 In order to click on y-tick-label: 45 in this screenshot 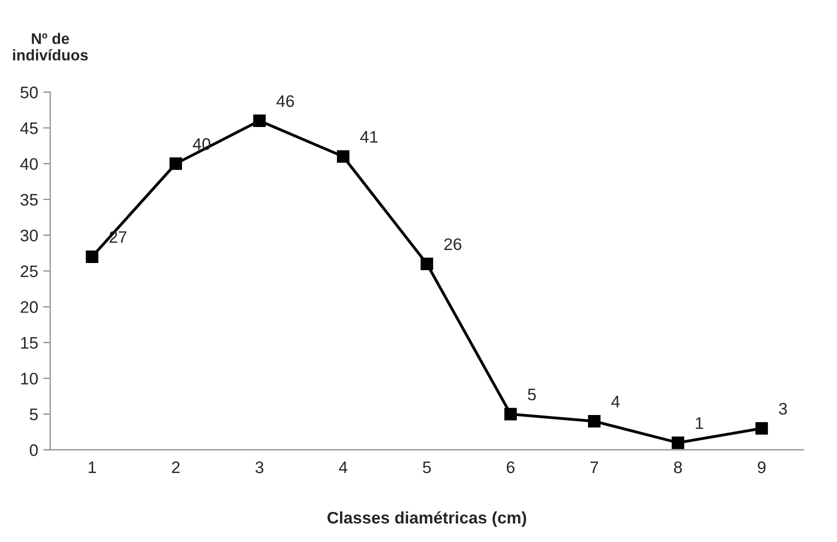, I will do `click(29, 128)`.